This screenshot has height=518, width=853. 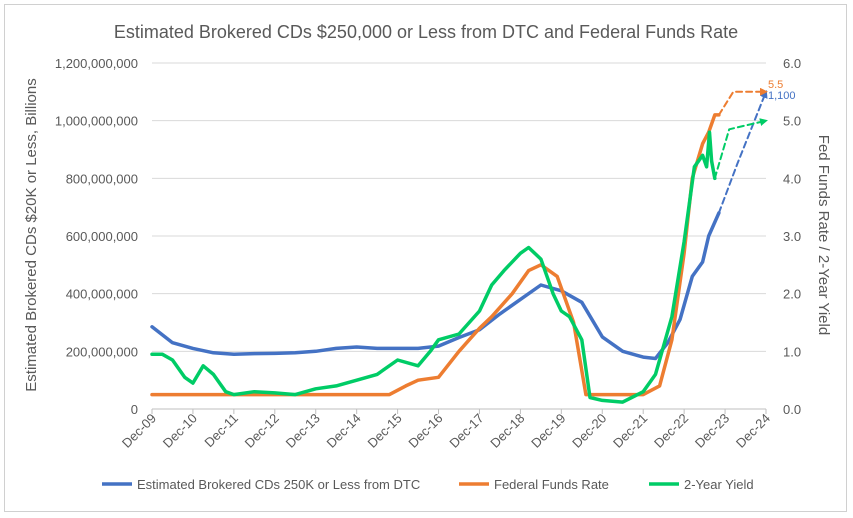 What do you see at coordinates (466, 431) in the screenshot?
I see `x-tick-label: Dec-17` at bounding box center [466, 431].